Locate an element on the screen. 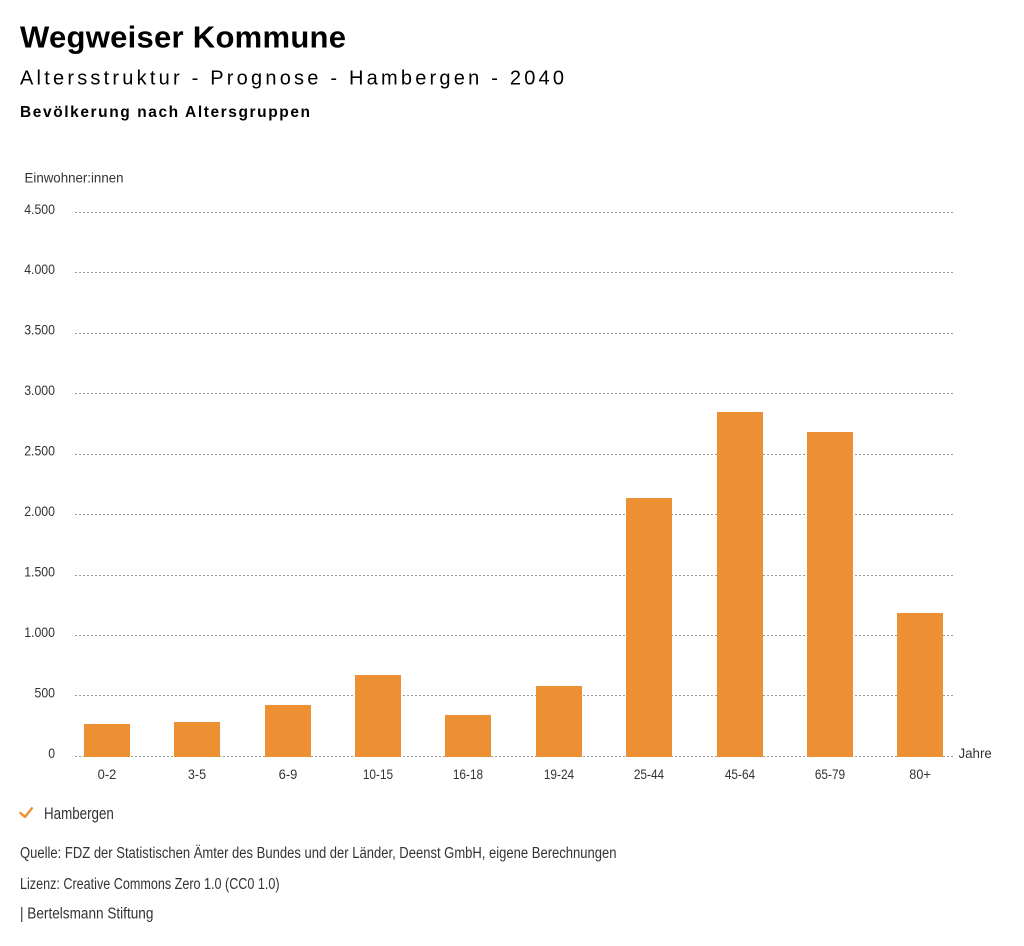 The height and width of the screenshot is (946, 1024). svg-text: 4.000 is located at coordinates (39, 269).